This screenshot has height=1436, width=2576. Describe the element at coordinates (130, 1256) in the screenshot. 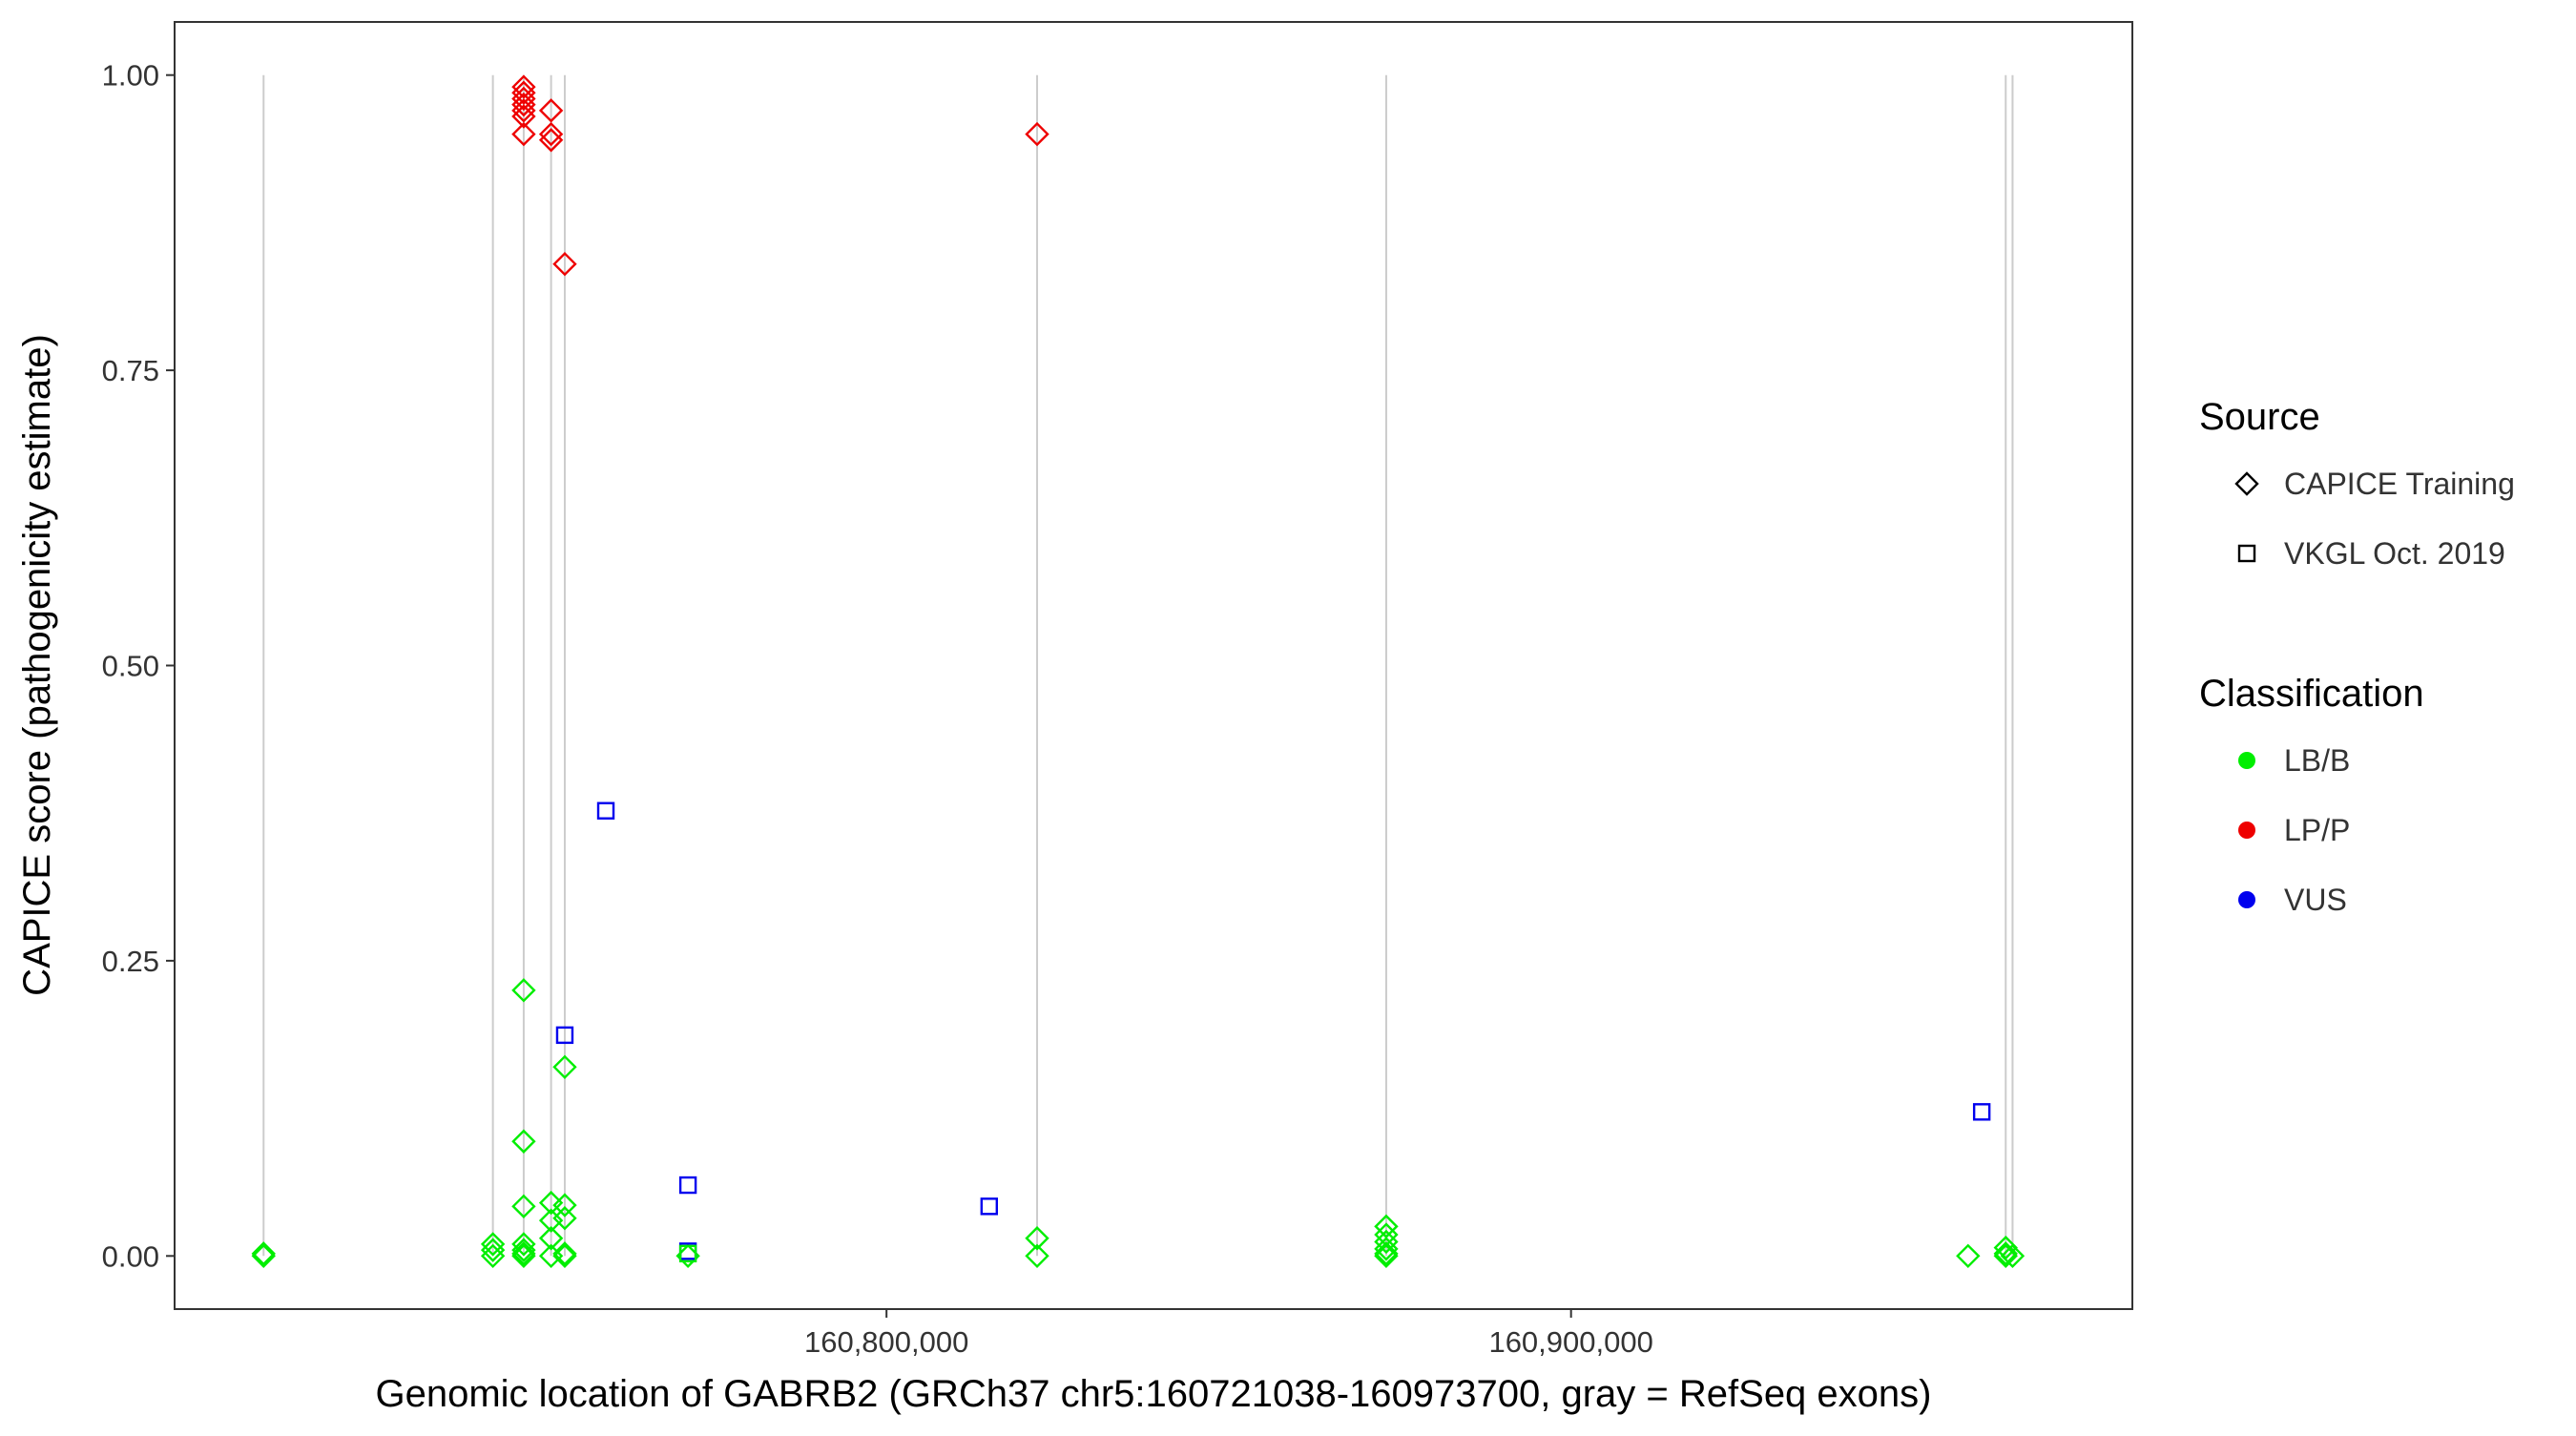

I see `y-tick-label: 0.00` at that location.